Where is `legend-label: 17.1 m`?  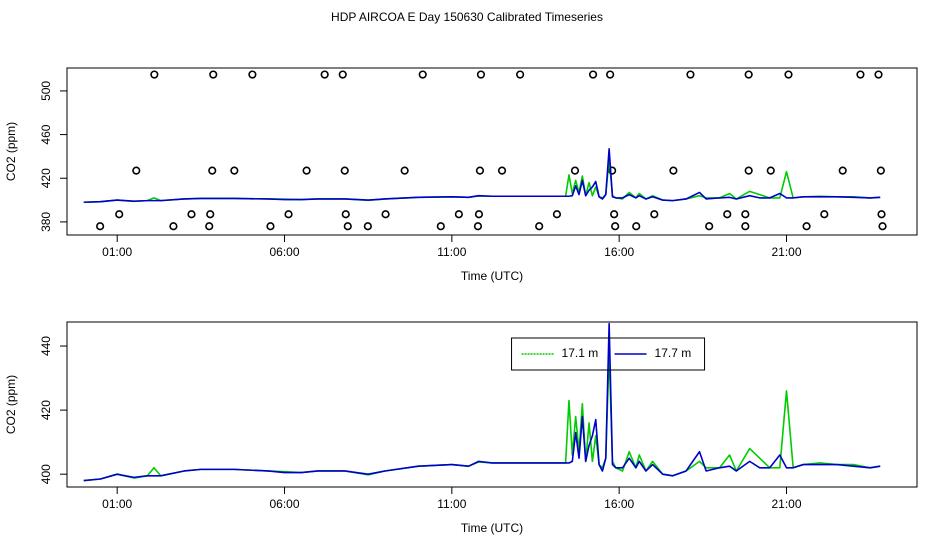 legend-label: 17.1 m is located at coordinates (580, 353).